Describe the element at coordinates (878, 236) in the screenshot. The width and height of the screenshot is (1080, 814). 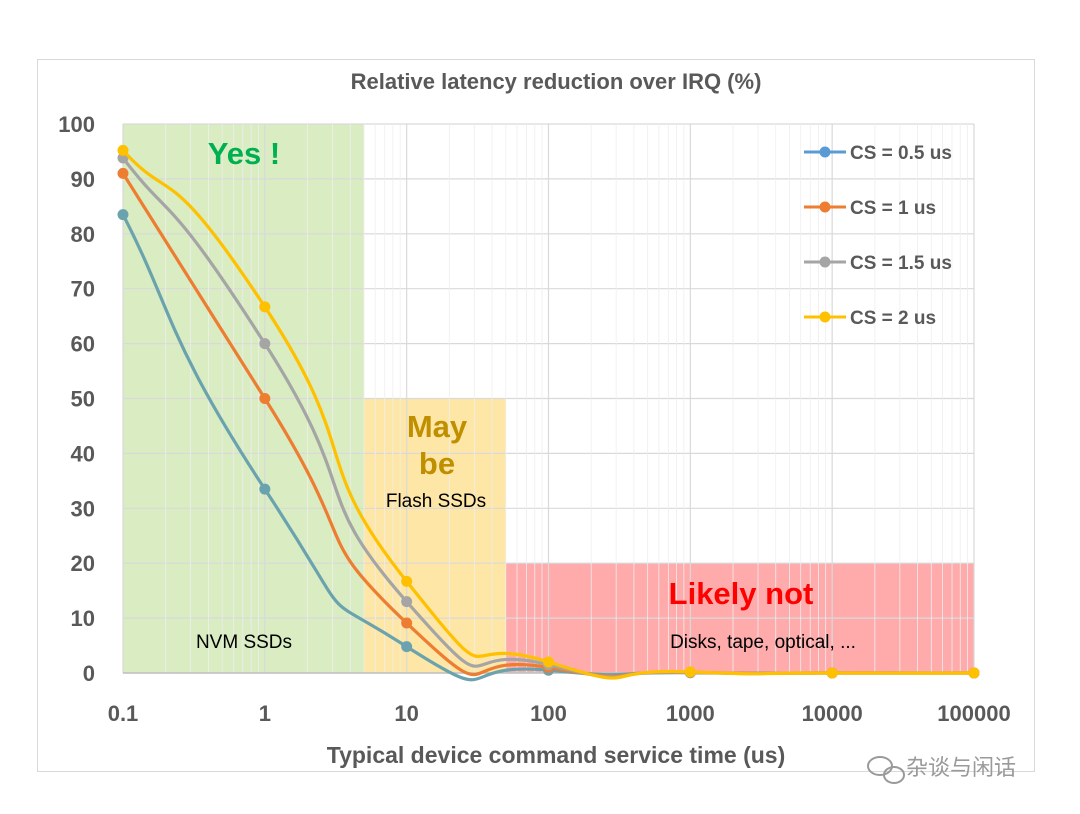
I see `legend: CS = 0.5 us CS = 1 us CS = 1.5 us CS = 2 us` at that location.